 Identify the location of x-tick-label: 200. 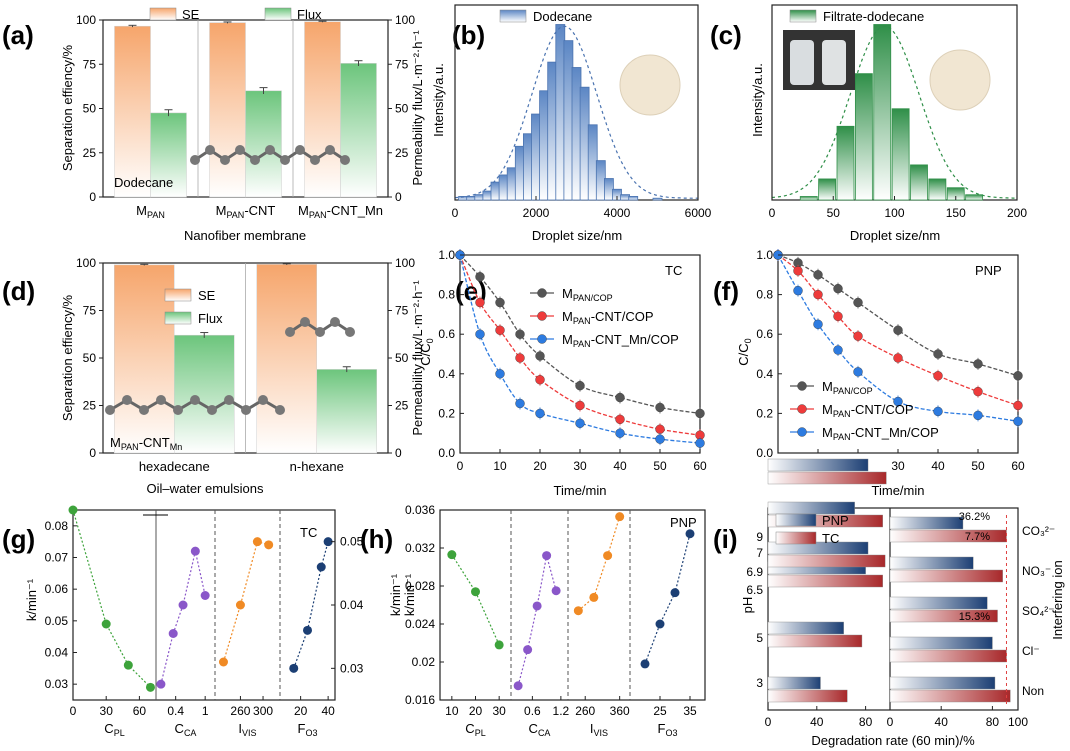
(1017, 213).